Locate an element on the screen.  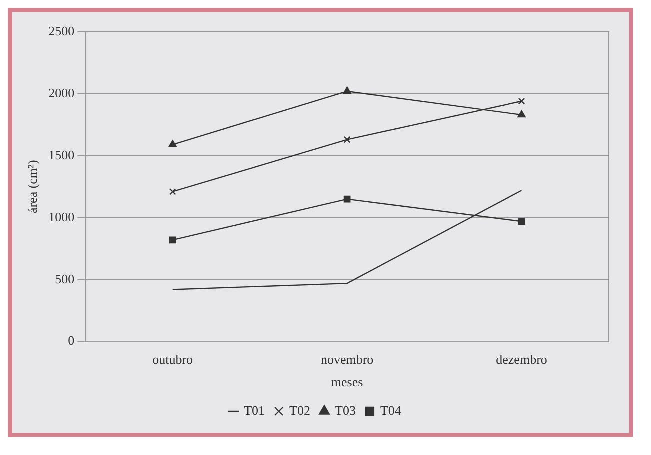
legend-label: T01 is located at coordinates (255, 410).